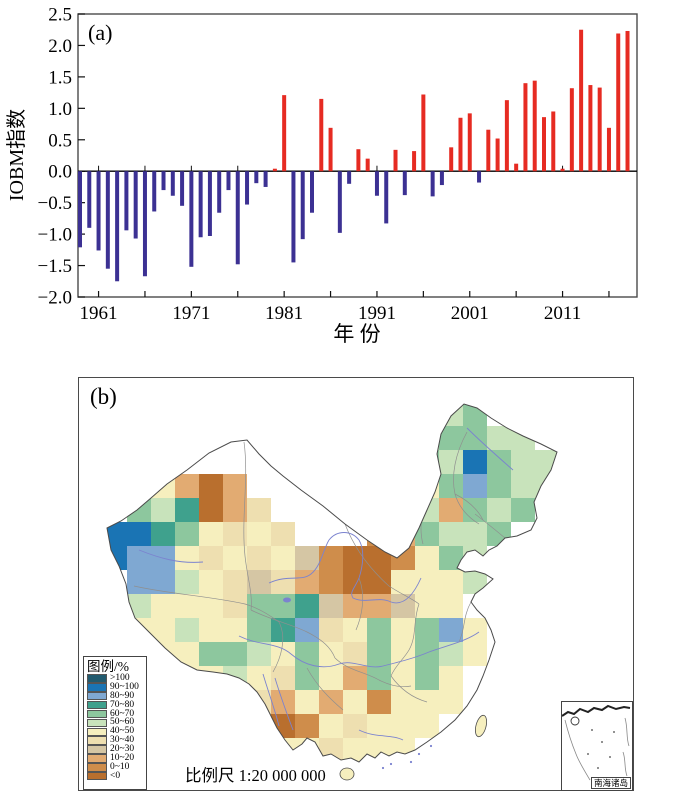 This screenshot has width=700, height=795. I want to click on bar-2003, so click(488, 150).